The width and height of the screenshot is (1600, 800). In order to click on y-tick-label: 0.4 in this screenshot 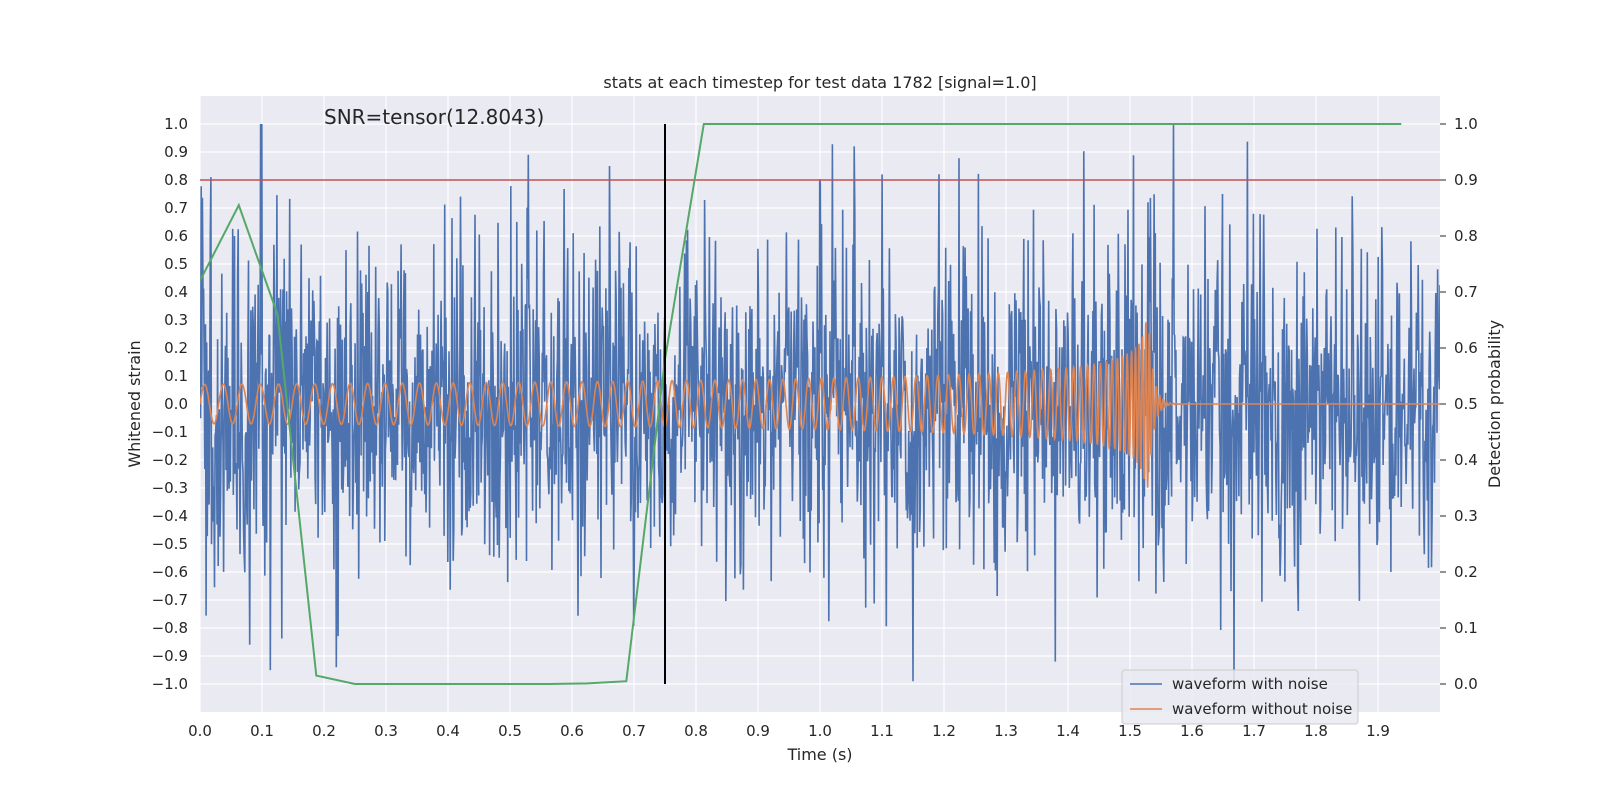, I will do `click(176, 292)`.